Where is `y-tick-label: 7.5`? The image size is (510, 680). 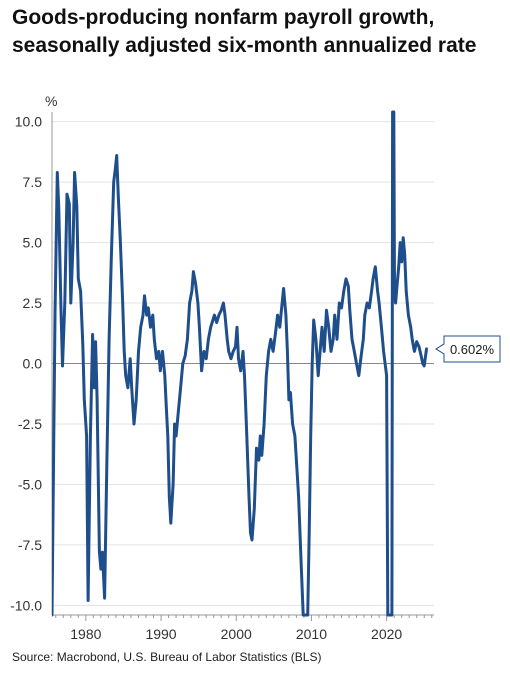
y-tick-label: 7.5 is located at coordinates (33, 182).